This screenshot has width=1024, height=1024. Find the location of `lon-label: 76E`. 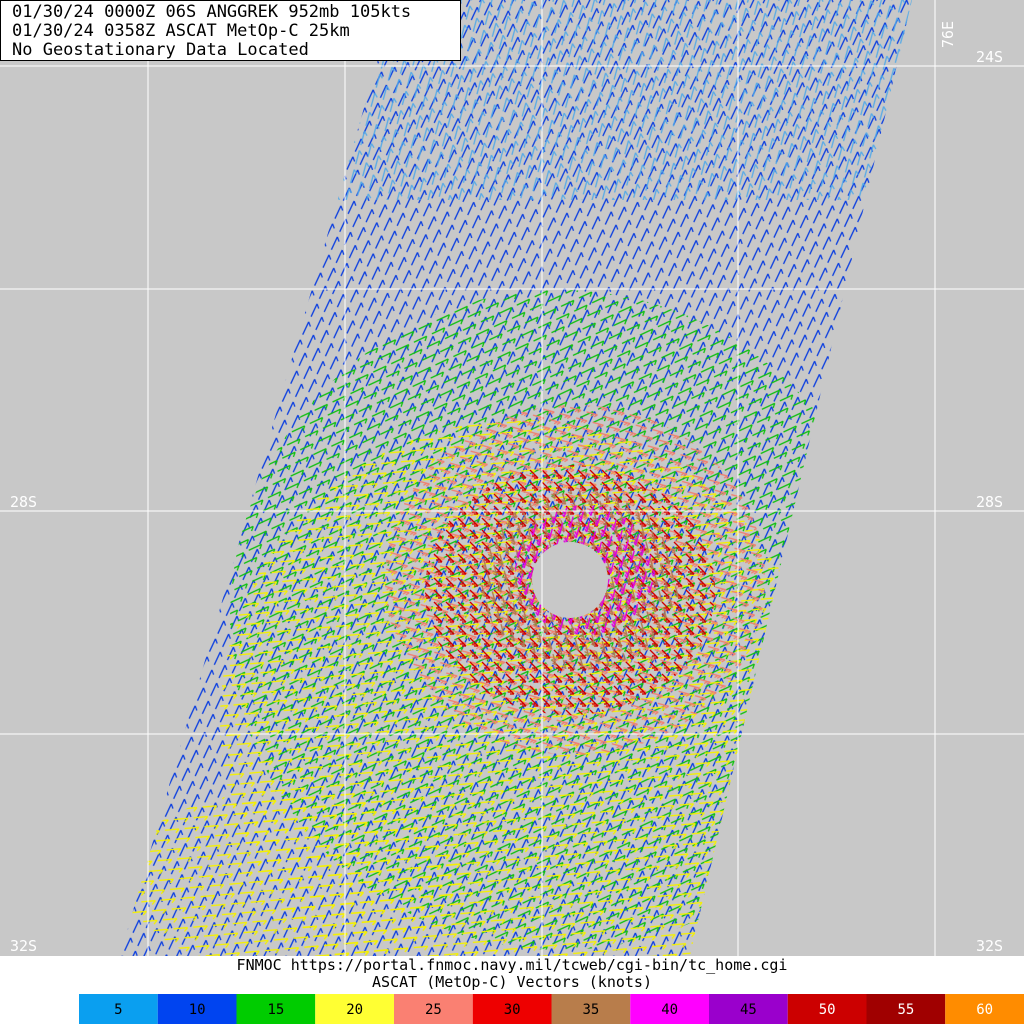

lon-label: 76E is located at coordinates (948, 34).